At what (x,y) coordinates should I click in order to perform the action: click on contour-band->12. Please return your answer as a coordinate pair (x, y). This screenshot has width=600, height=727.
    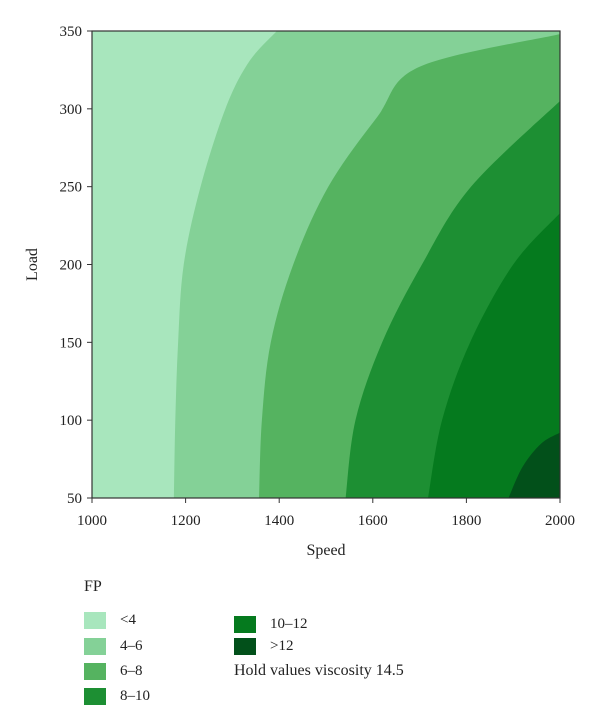
    Looking at the image, I should click on (534, 465).